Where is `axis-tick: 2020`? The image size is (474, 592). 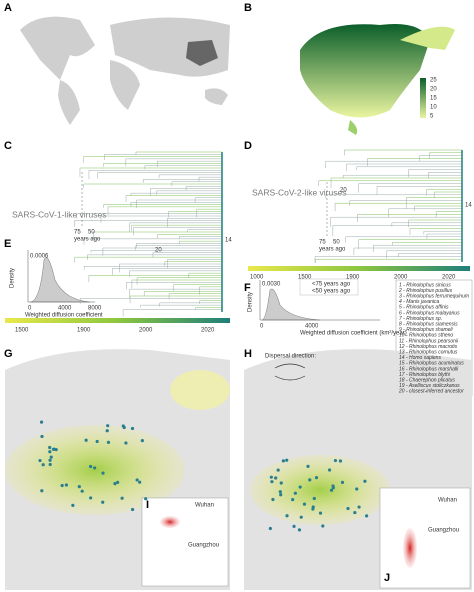
axis-tick: 2020 is located at coordinates (449, 278).